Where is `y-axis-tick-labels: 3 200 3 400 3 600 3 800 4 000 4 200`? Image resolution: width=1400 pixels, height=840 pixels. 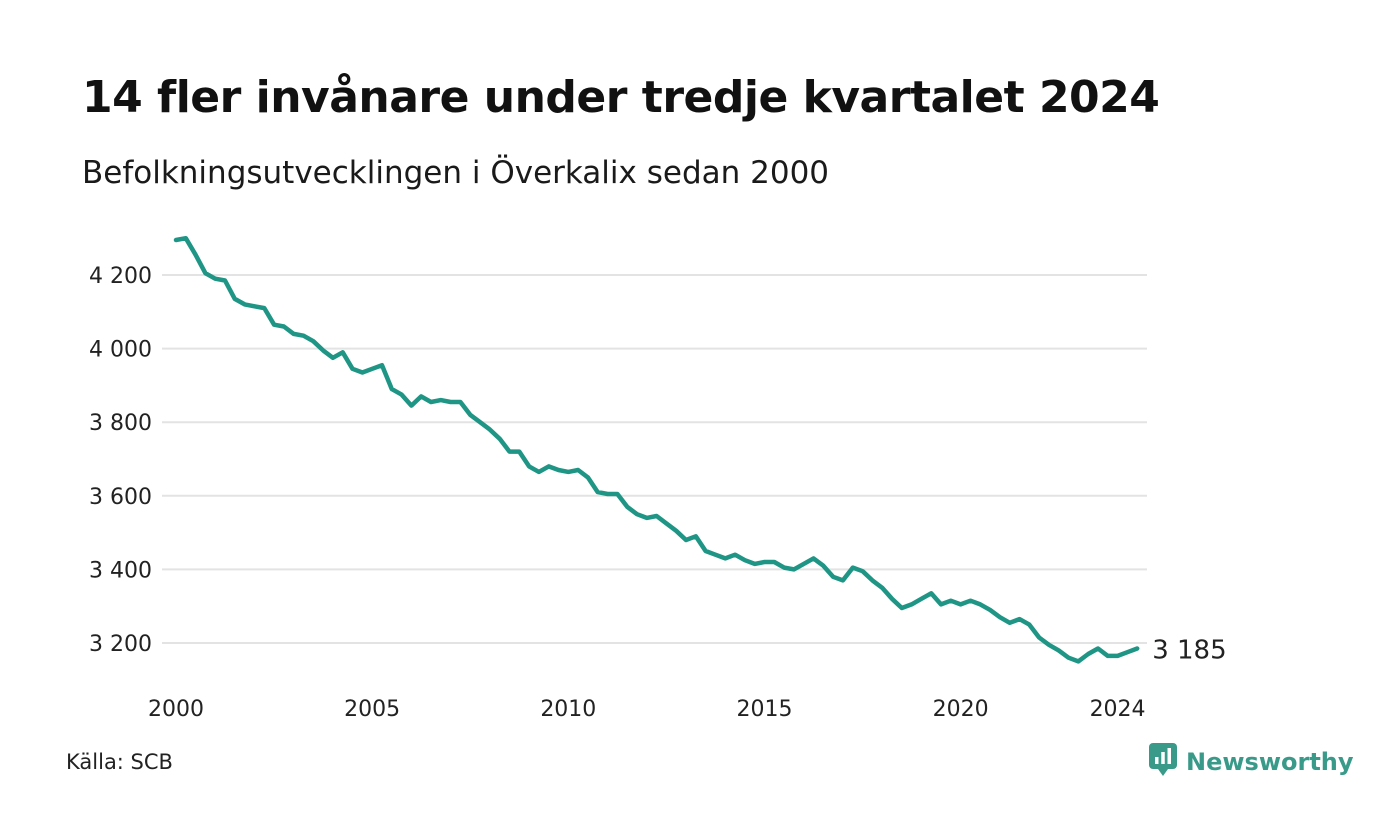
y-axis-tick-labels: 3 200 3 400 3 600 3 800 4 000 4 200 is located at coordinates (120, 460).